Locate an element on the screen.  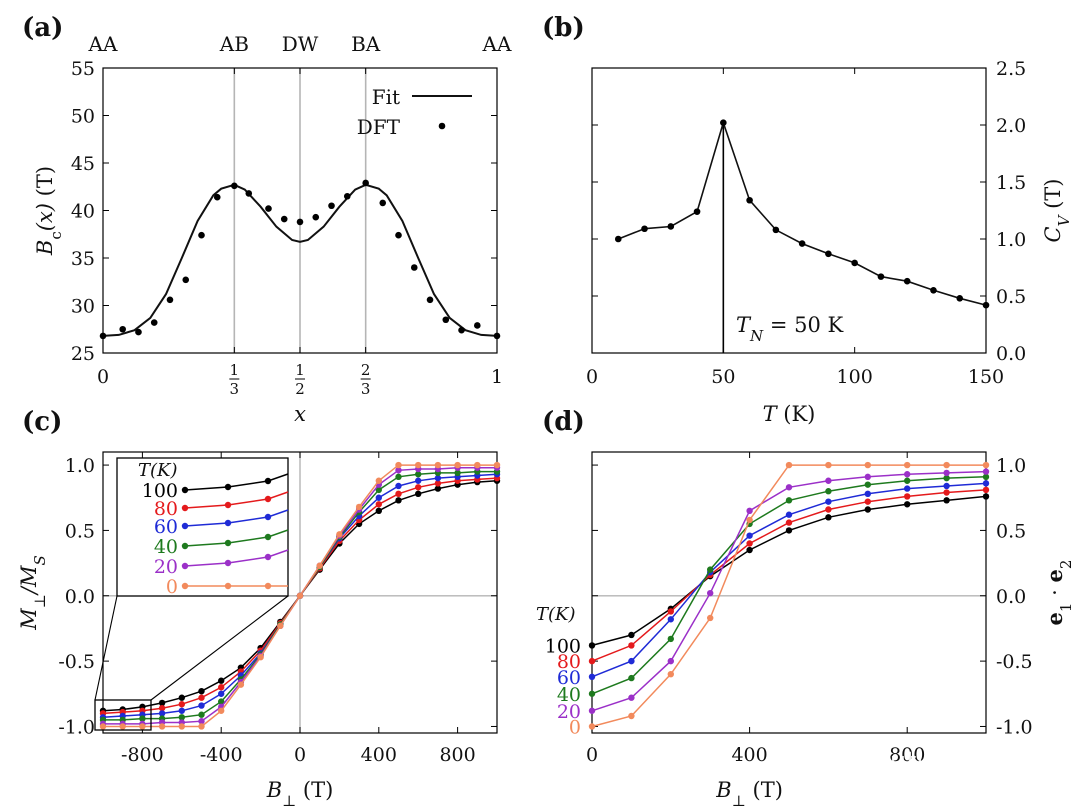
y-tick-label: 40 is located at coordinates (83, 212).